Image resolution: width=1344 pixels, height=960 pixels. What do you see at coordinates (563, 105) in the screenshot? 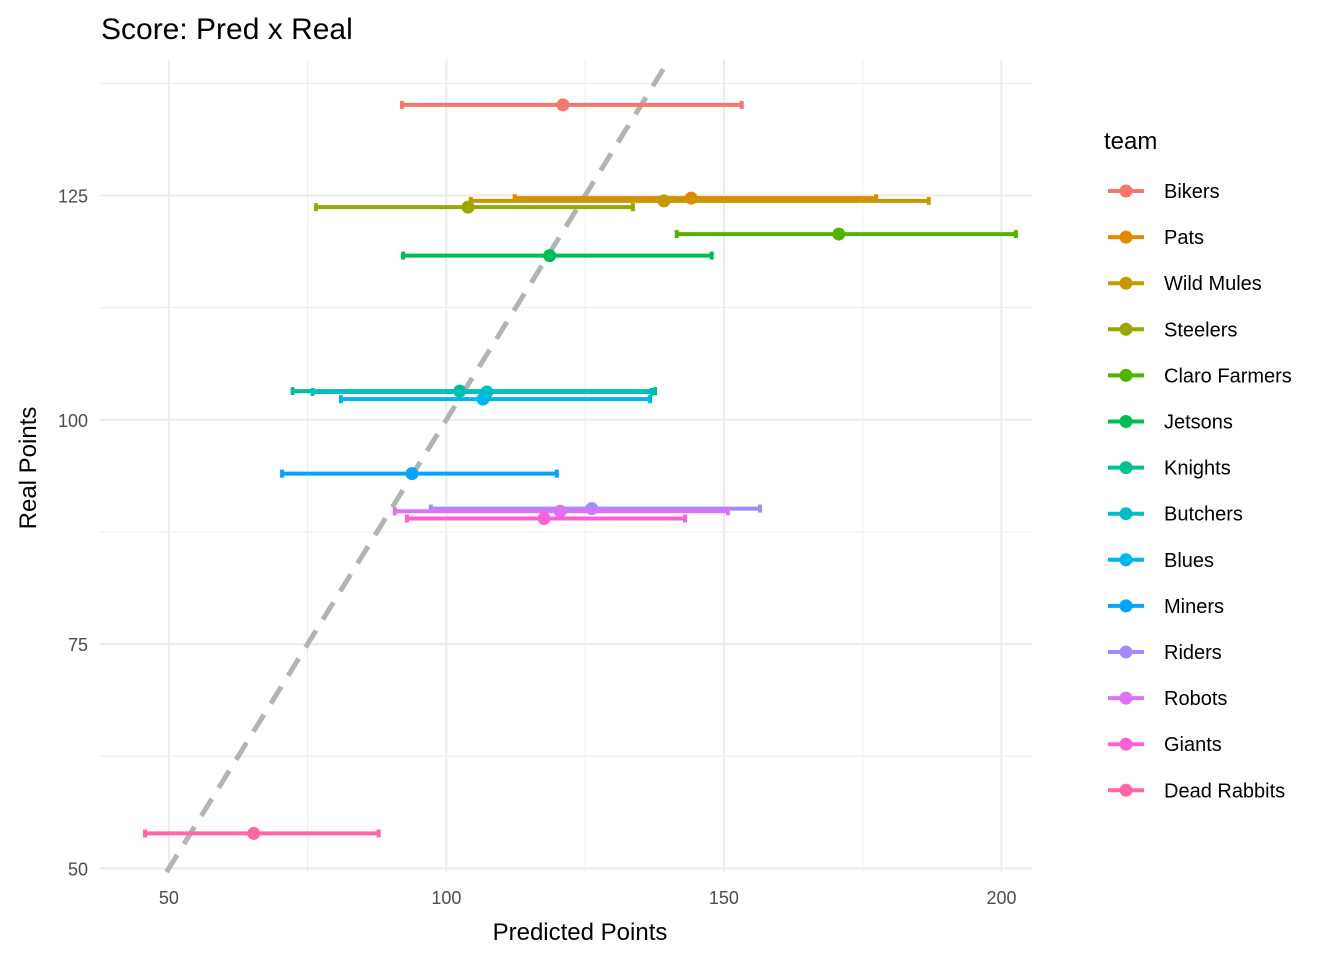
I see `point-bikers` at bounding box center [563, 105].